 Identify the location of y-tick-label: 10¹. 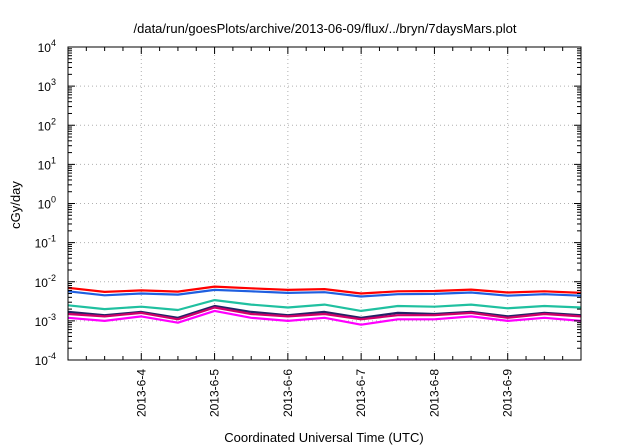
(47, 163).